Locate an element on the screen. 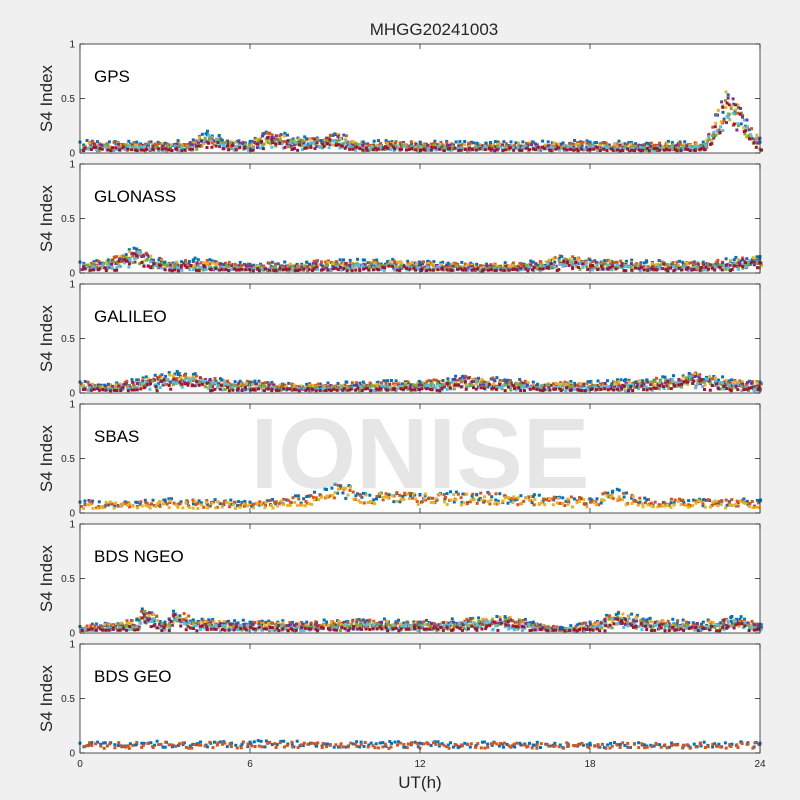  y-tick-label: 1 is located at coordinates (72, 405).